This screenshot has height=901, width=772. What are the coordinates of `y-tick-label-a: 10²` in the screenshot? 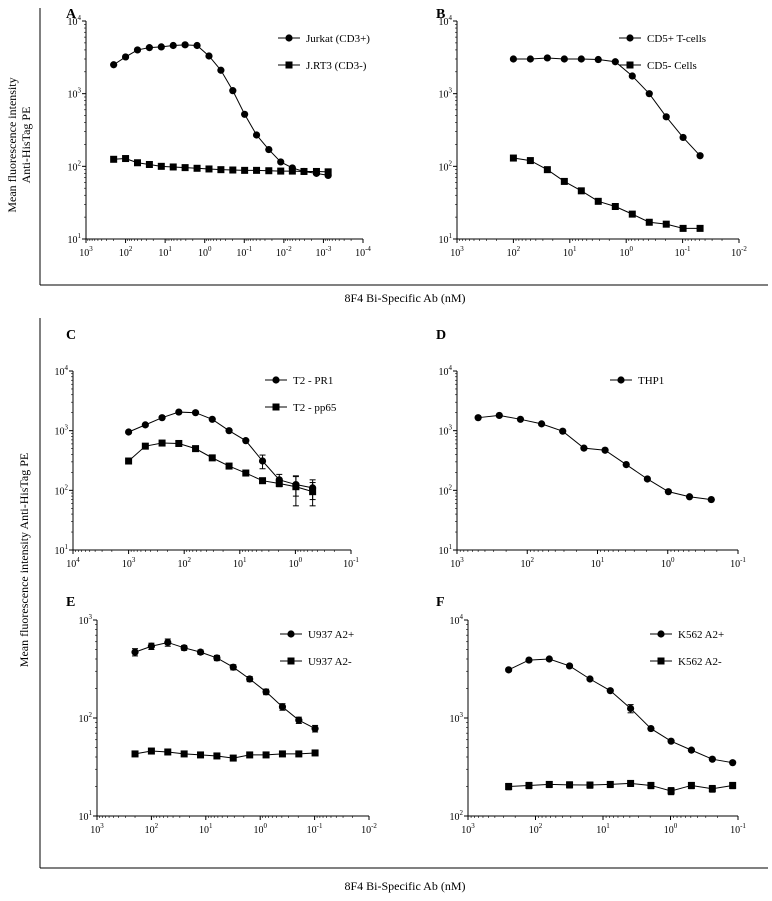 It's located at (75, 166).